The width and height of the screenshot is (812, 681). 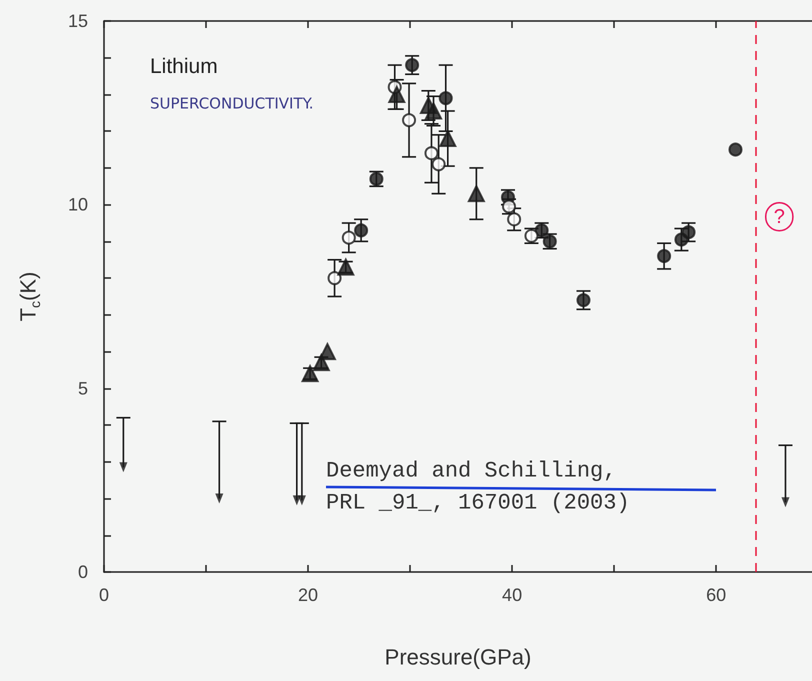 I want to click on x-tick-label: 20, so click(x=308, y=595).